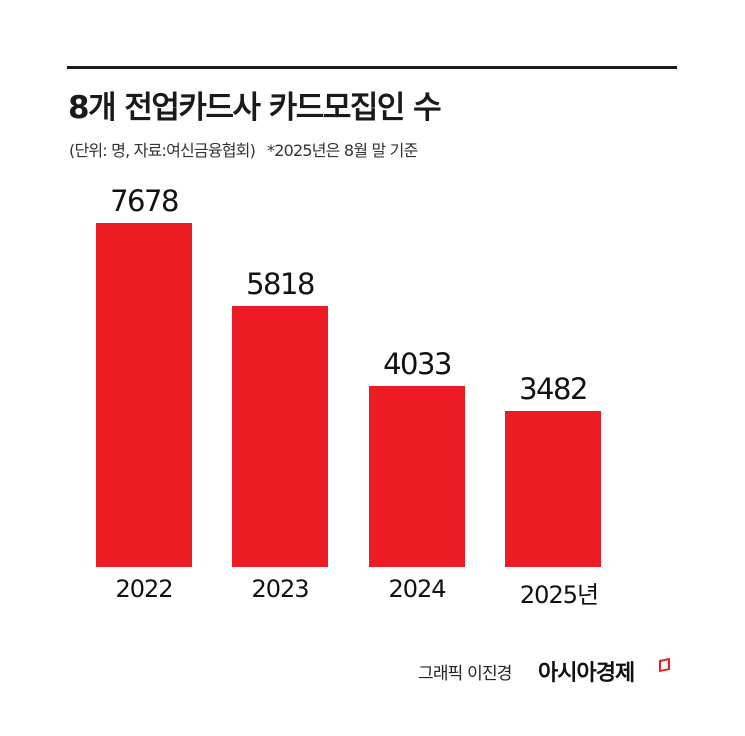 The image size is (745, 736). Describe the element at coordinates (417, 589) in the screenshot. I see `x-axis-label: 2024` at that location.